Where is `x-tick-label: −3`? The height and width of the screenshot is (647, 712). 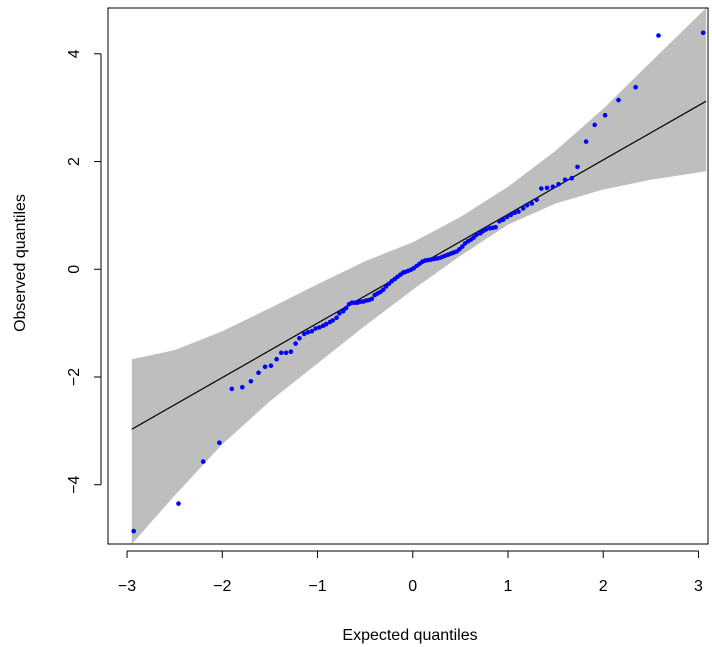
x-tick-label: −3 is located at coordinates (127, 586).